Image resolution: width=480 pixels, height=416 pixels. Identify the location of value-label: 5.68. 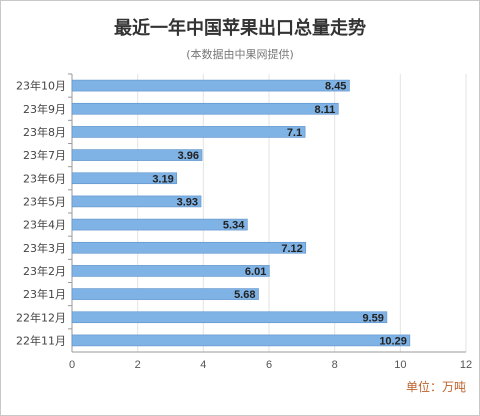
(244, 295).